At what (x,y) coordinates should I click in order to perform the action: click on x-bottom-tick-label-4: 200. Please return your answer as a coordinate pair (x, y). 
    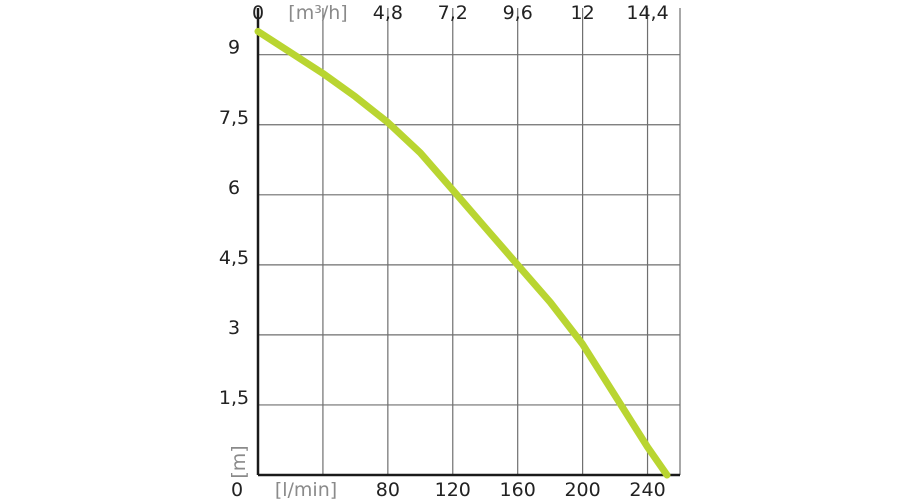
    Looking at the image, I should click on (582, 489).